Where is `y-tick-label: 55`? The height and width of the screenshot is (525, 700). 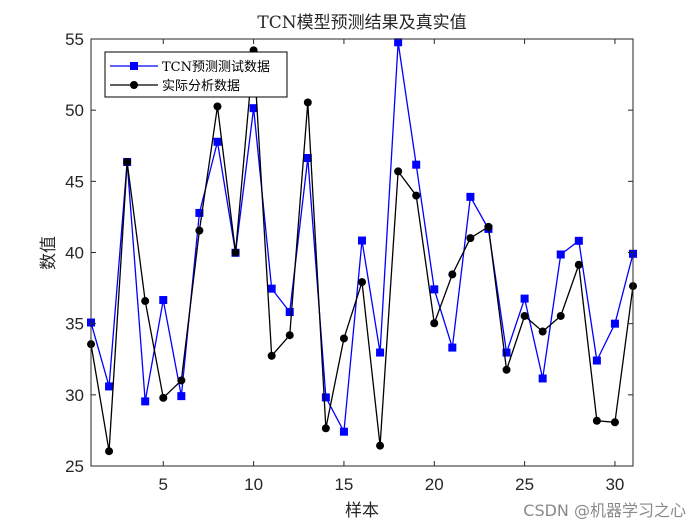
y-tick-label: 55 is located at coordinates (74, 39).